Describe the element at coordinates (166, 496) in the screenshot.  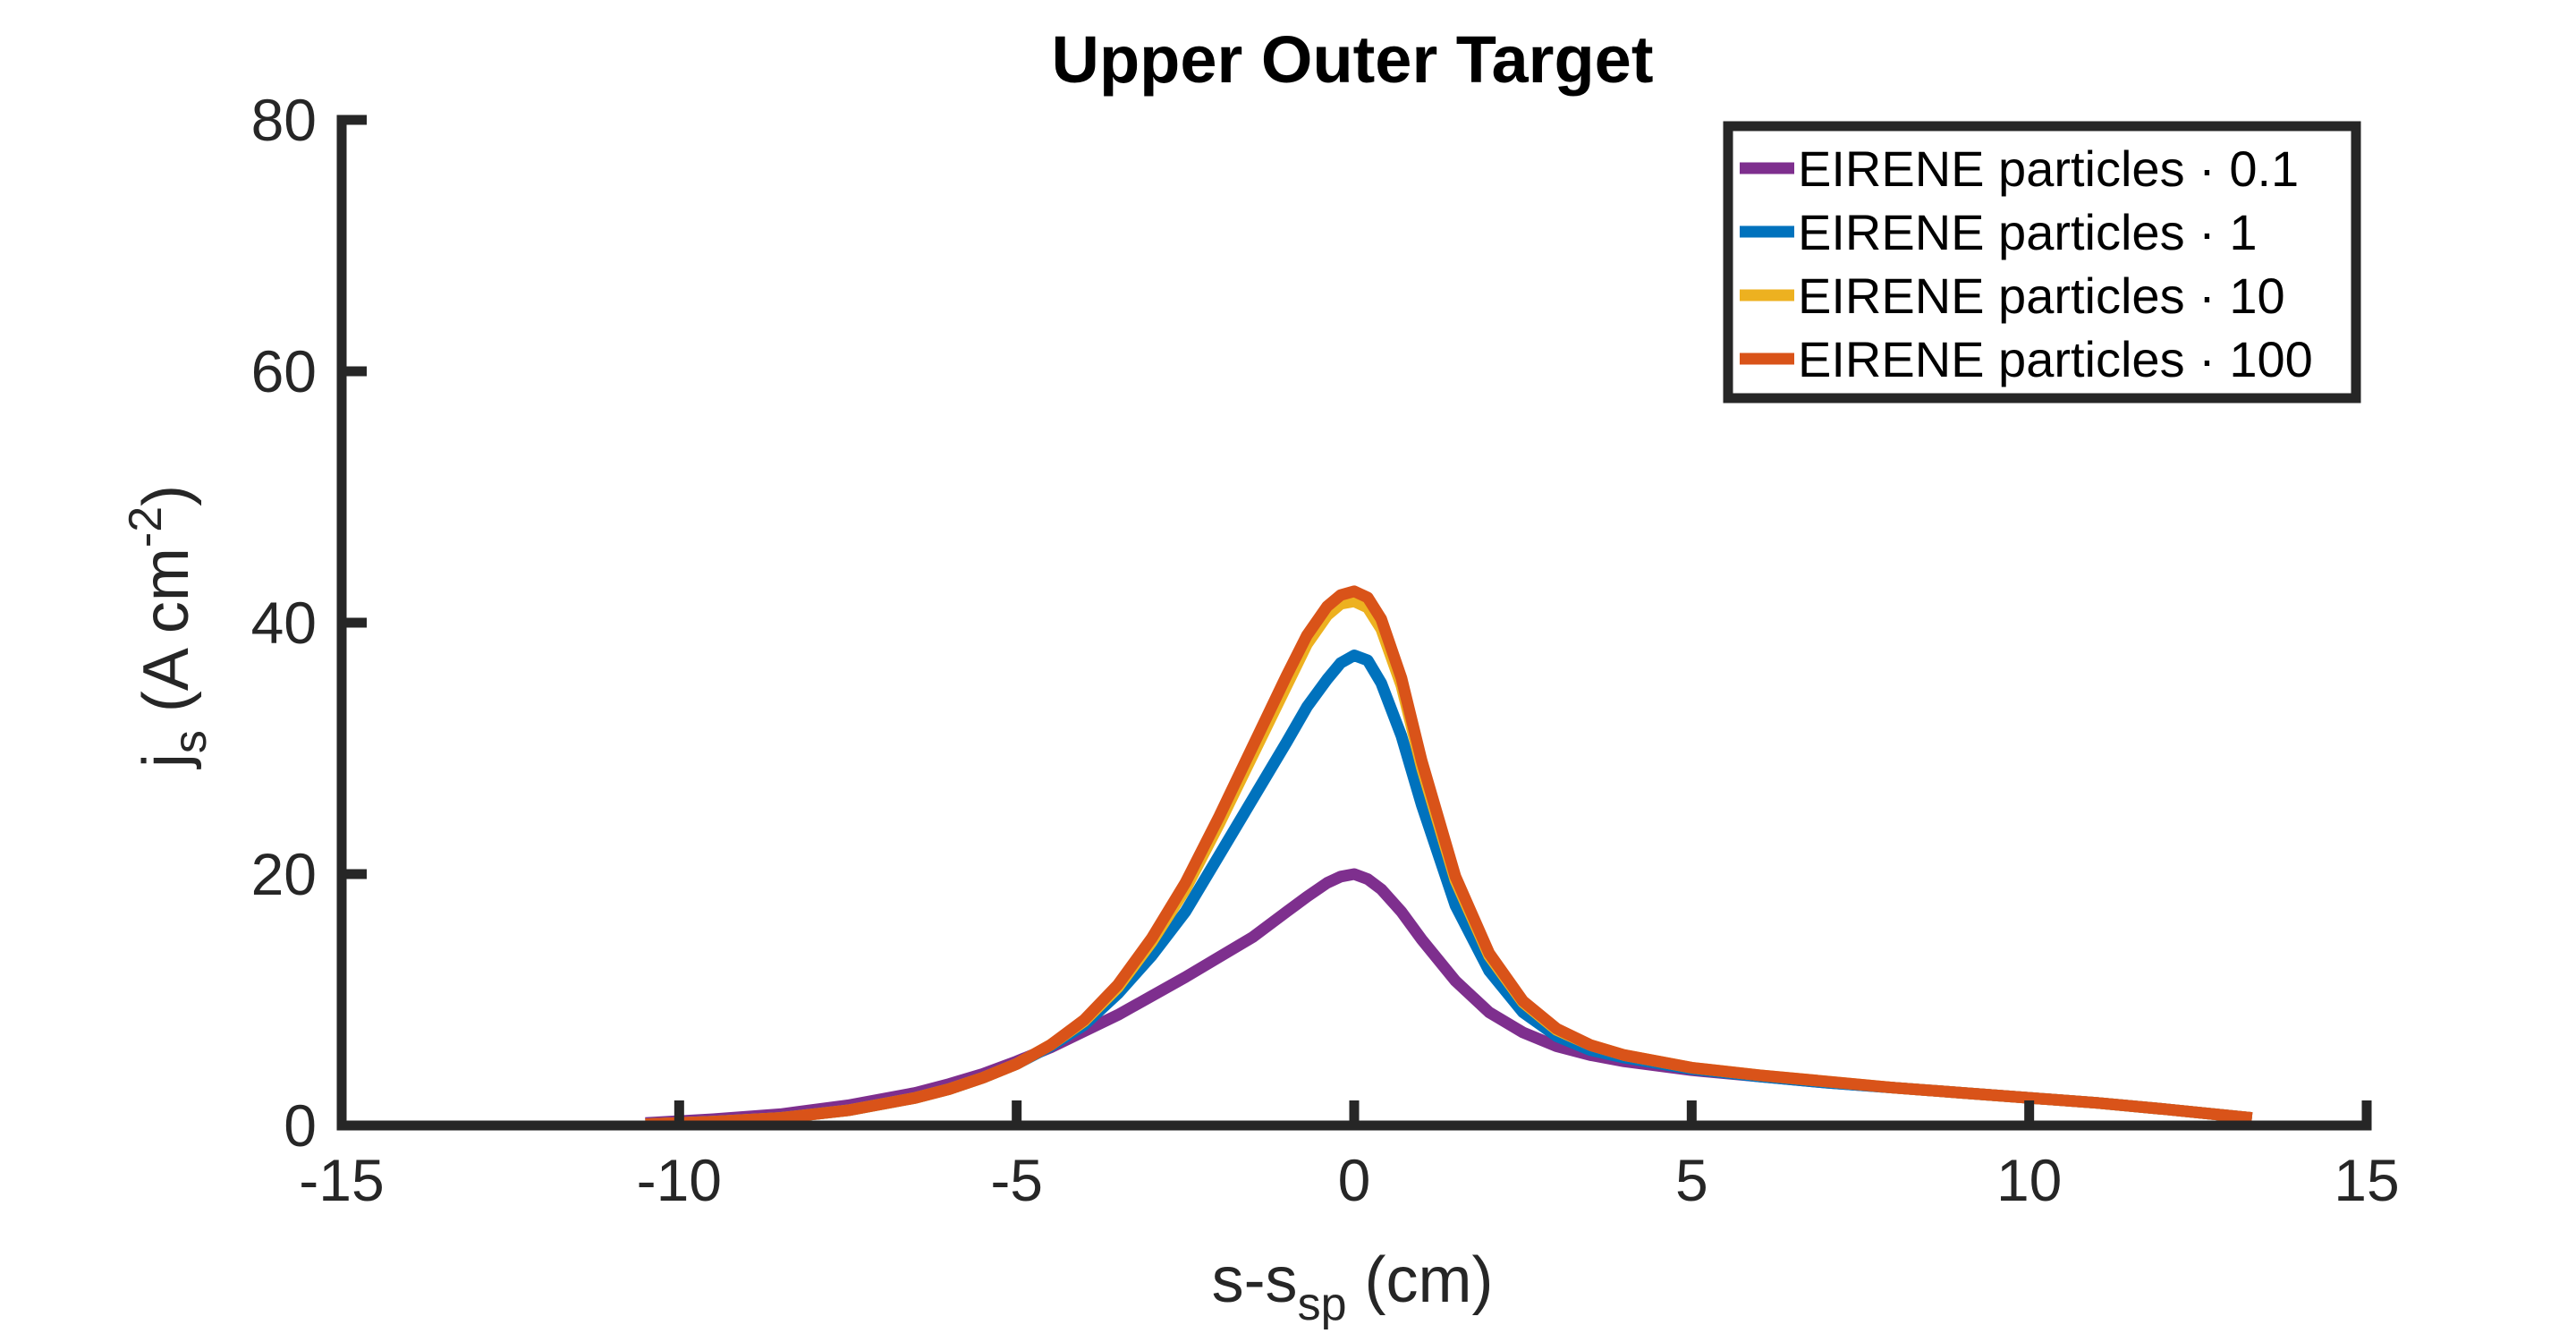
I see `y-axis-label-tail: )` at that location.